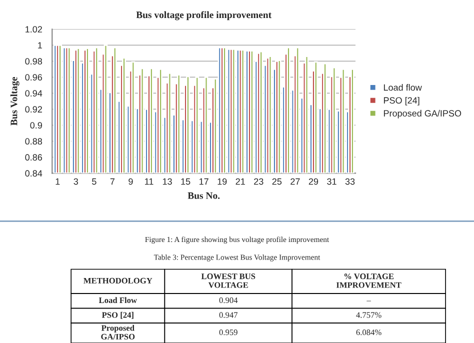  Describe the element at coordinates (203, 181) in the screenshot. I see `x-tick-label: 17` at that location.